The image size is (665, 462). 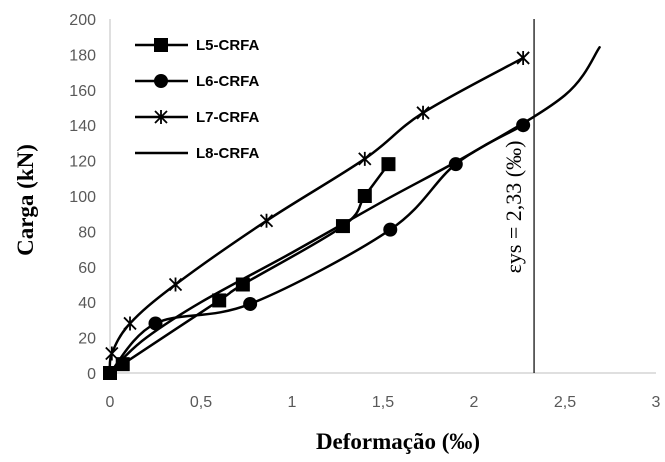 I want to click on y-tick-label: 0, so click(x=91, y=374).